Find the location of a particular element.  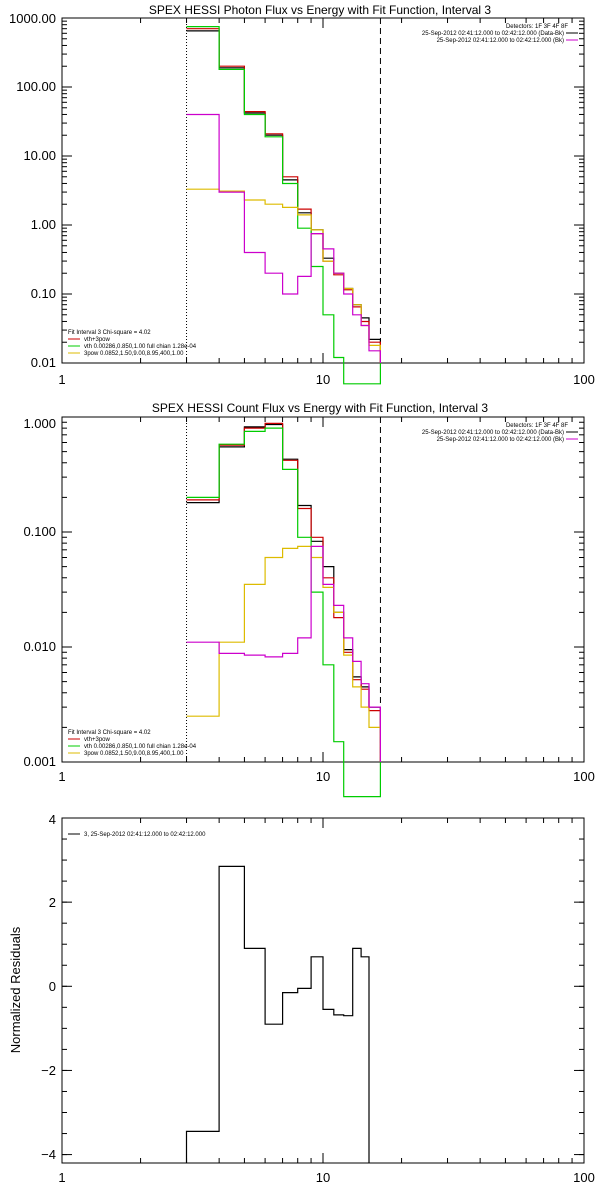

count-flux-fit-total-label: vth+3pow is located at coordinates (97, 740).